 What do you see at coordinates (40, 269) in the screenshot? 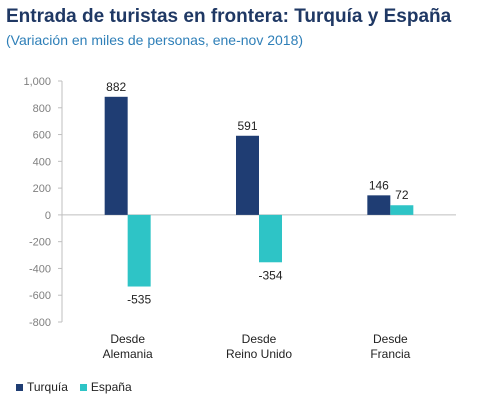
I see `y-tick-label: -400` at bounding box center [40, 269].